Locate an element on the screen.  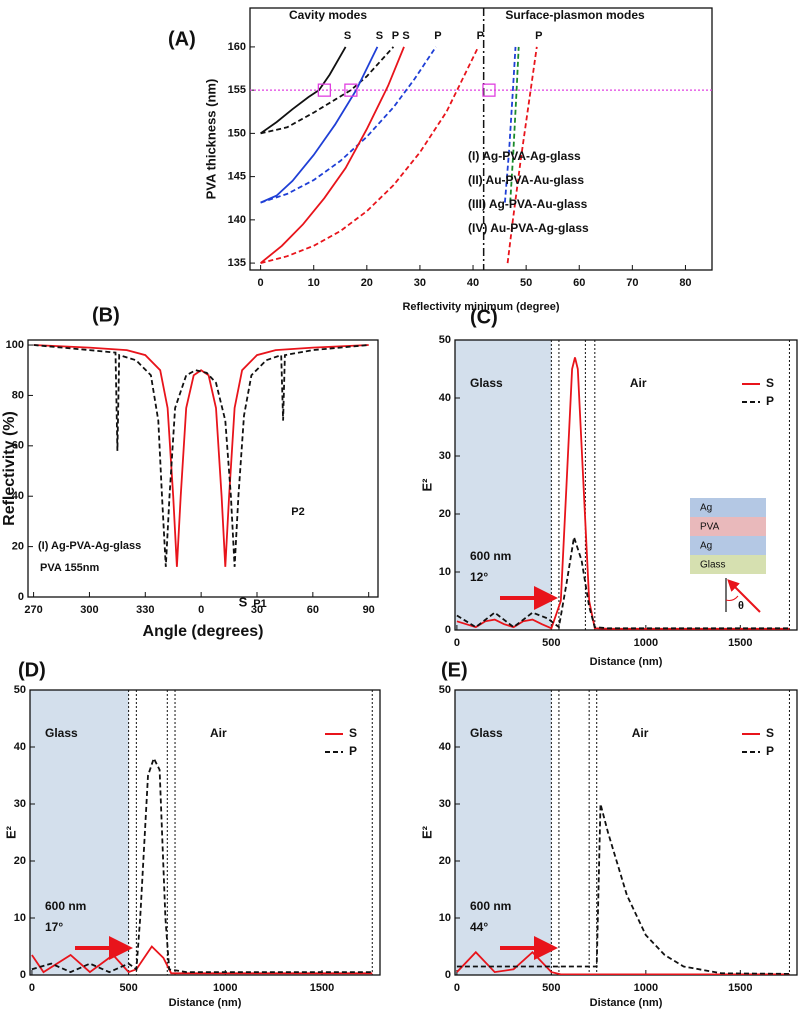
x-axis-label: Reflectivity minimum (degree) is located at coordinates (480, 307).